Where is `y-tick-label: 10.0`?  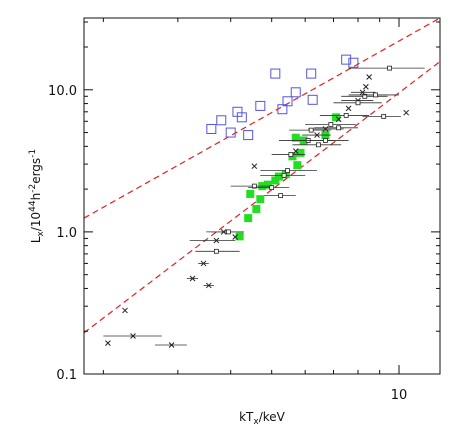
y-tick-label: 10.0 is located at coordinates (62, 91).